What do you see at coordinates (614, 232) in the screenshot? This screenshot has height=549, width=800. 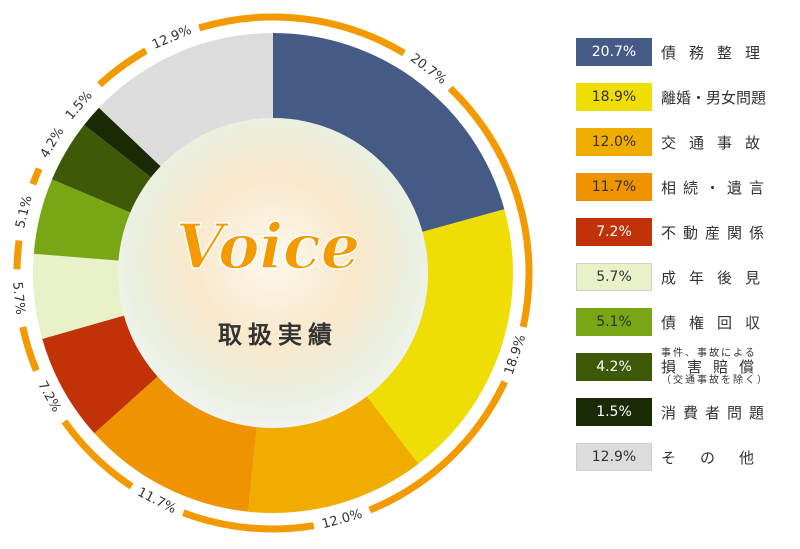 I see `legend-percent-badge: 7.2%` at bounding box center [614, 232].